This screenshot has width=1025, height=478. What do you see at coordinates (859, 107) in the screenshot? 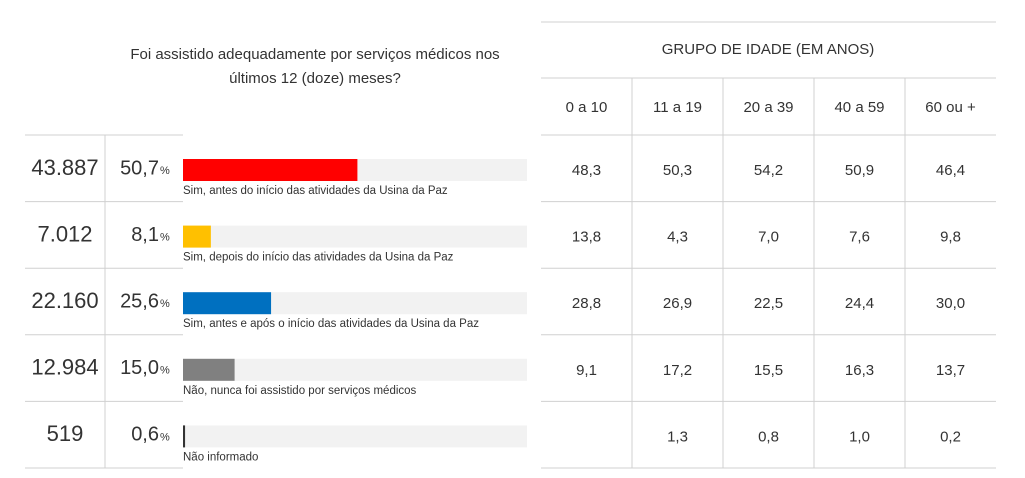
I see `column-header: 40 a 59` at bounding box center [859, 107].